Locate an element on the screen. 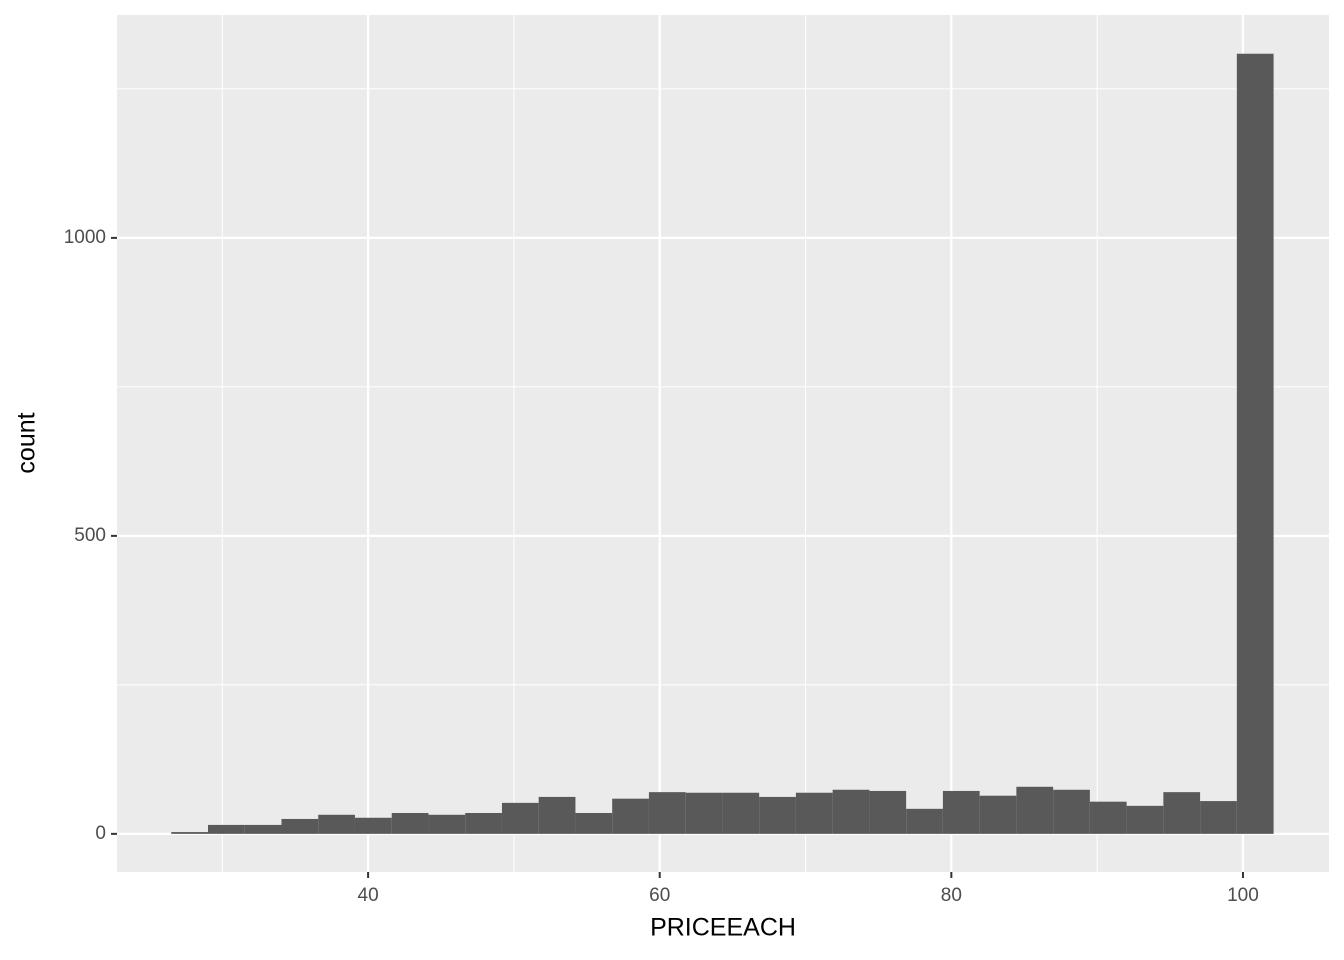 The width and height of the screenshot is (1344, 960). x-tick-label: 80 is located at coordinates (951, 895).